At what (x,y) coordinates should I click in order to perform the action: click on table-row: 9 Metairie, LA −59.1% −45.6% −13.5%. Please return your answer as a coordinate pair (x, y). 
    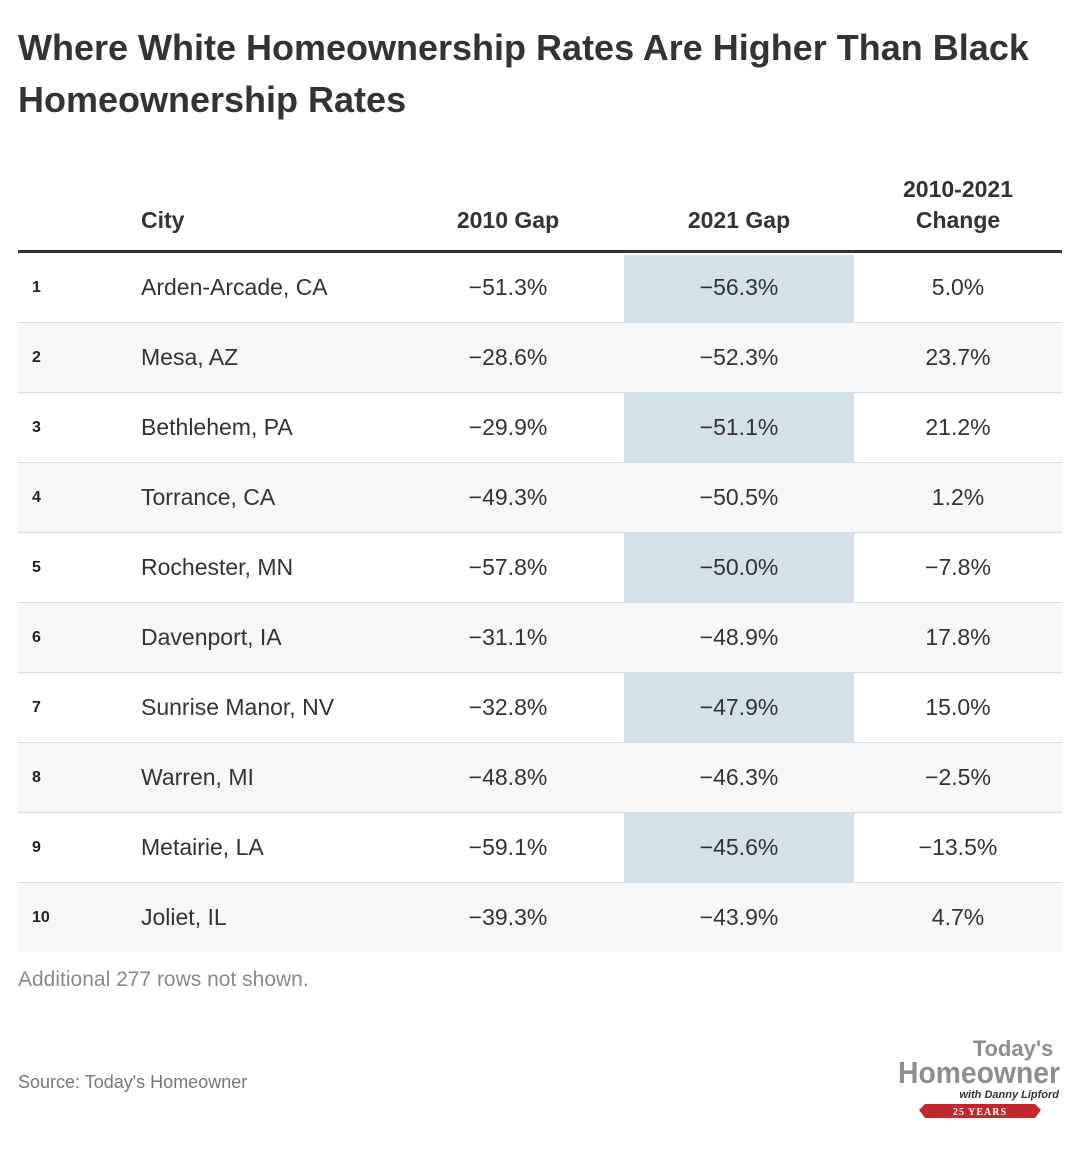
    Looking at the image, I should click on (540, 848).